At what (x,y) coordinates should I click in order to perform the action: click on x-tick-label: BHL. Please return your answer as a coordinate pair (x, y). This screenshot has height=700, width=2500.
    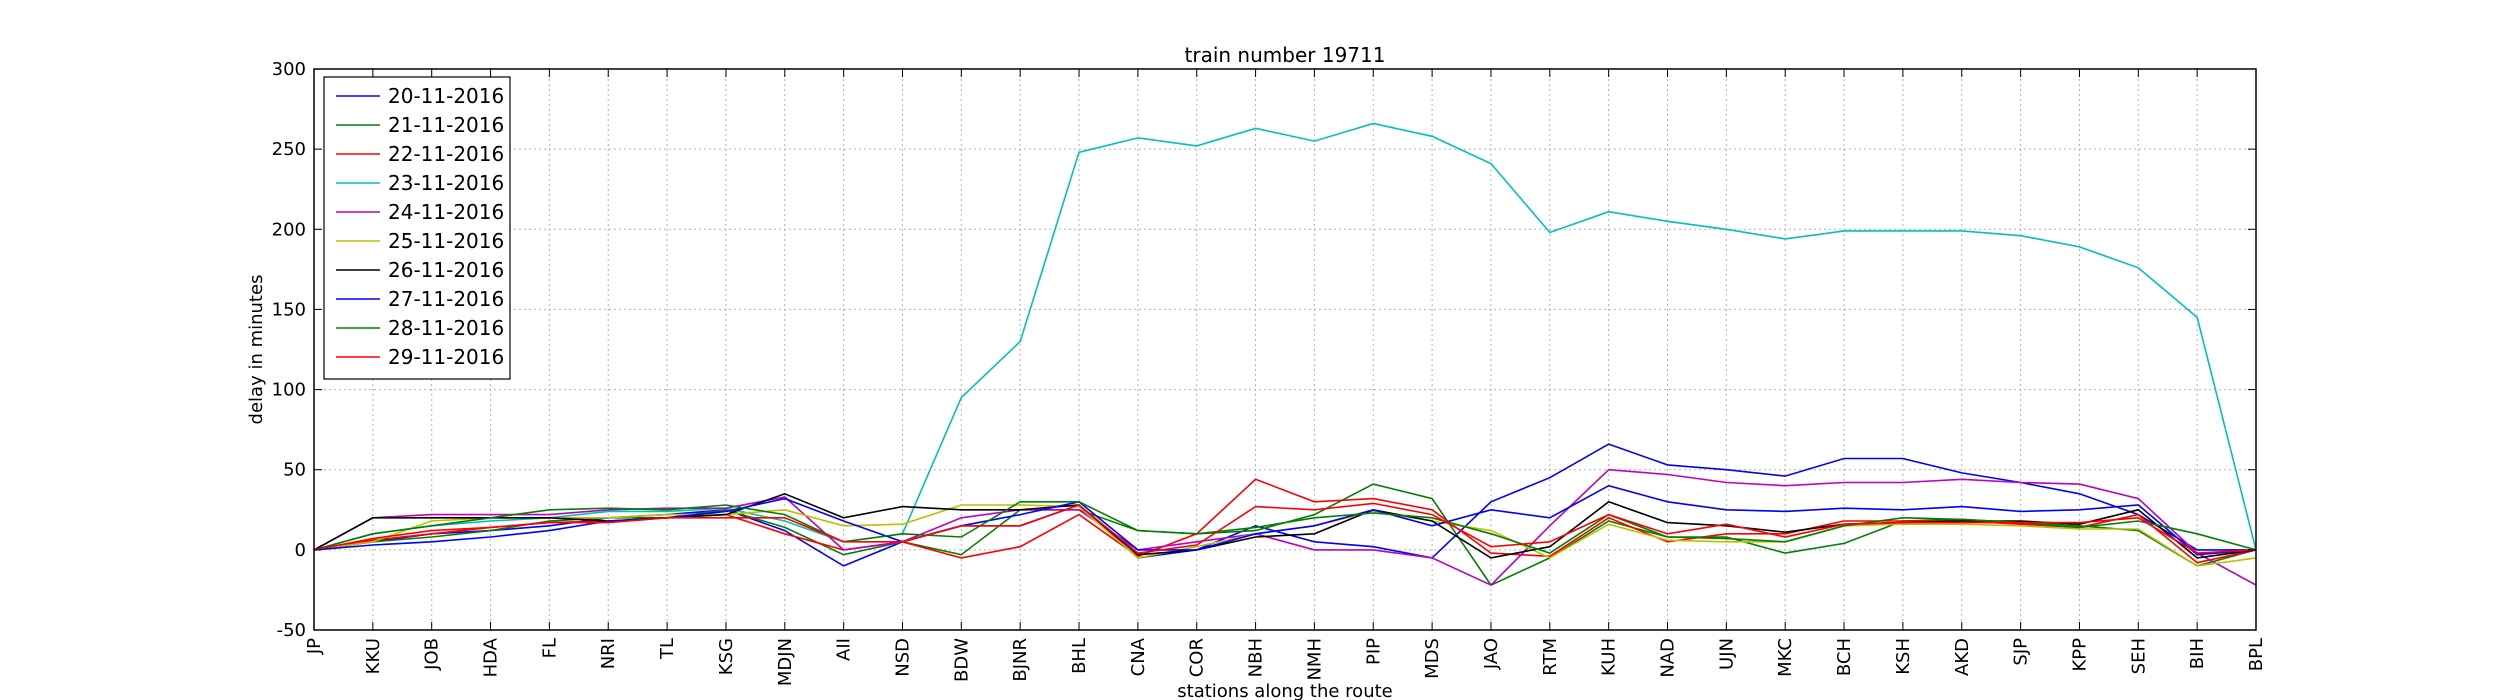
    Looking at the image, I should click on (1079, 656).